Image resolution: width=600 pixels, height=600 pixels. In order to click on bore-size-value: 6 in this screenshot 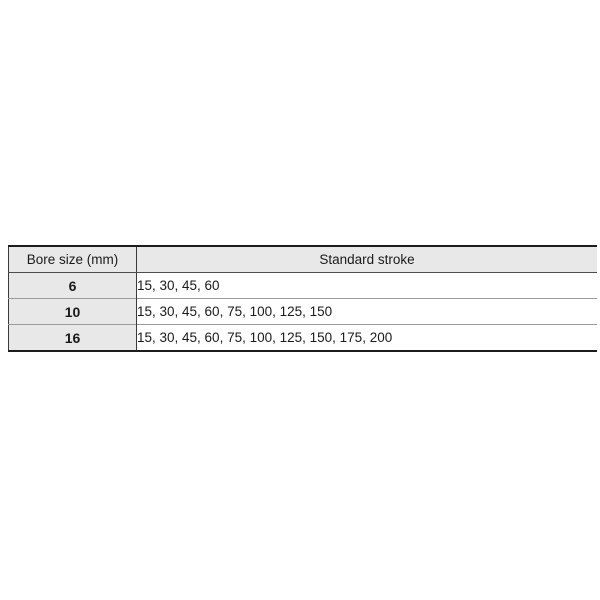, I will do `click(72, 285)`.